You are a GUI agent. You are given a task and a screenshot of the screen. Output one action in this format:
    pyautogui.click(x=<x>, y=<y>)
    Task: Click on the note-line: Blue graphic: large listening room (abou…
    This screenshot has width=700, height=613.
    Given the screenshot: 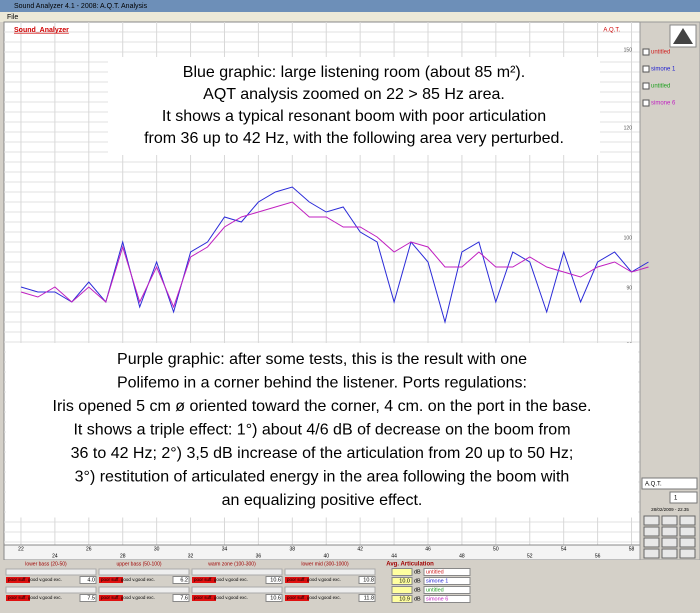 What is the action you would take?
    pyautogui.click(x=354, y=72)
    